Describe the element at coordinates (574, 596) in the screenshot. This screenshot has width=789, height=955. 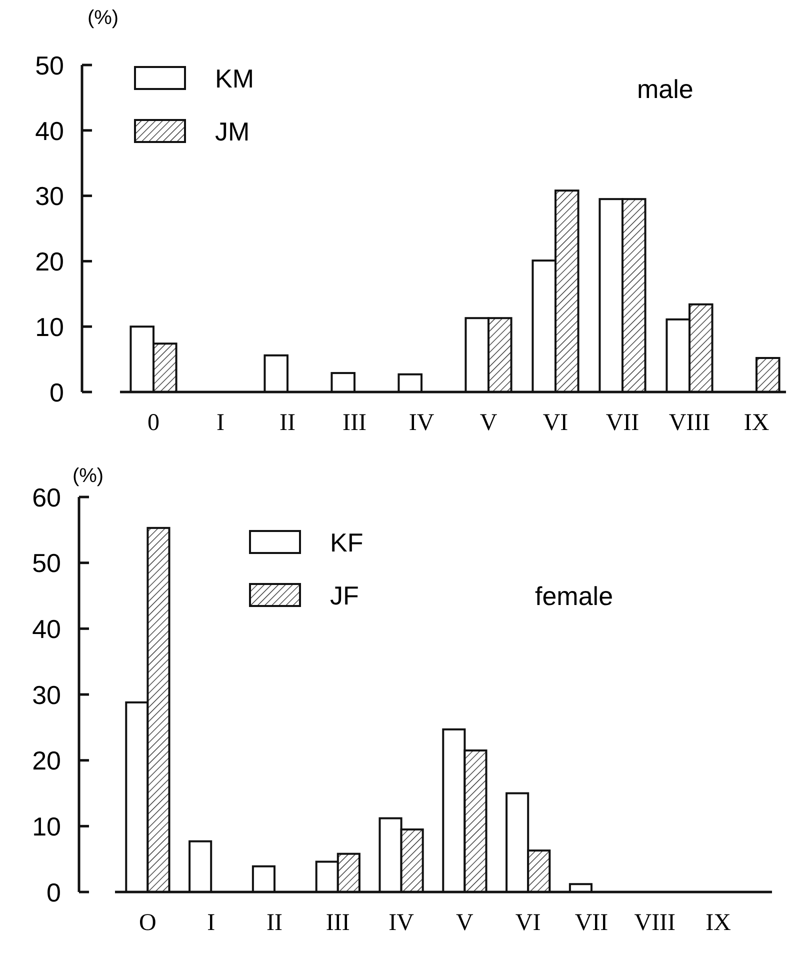
I see `annotation: female` at that location.